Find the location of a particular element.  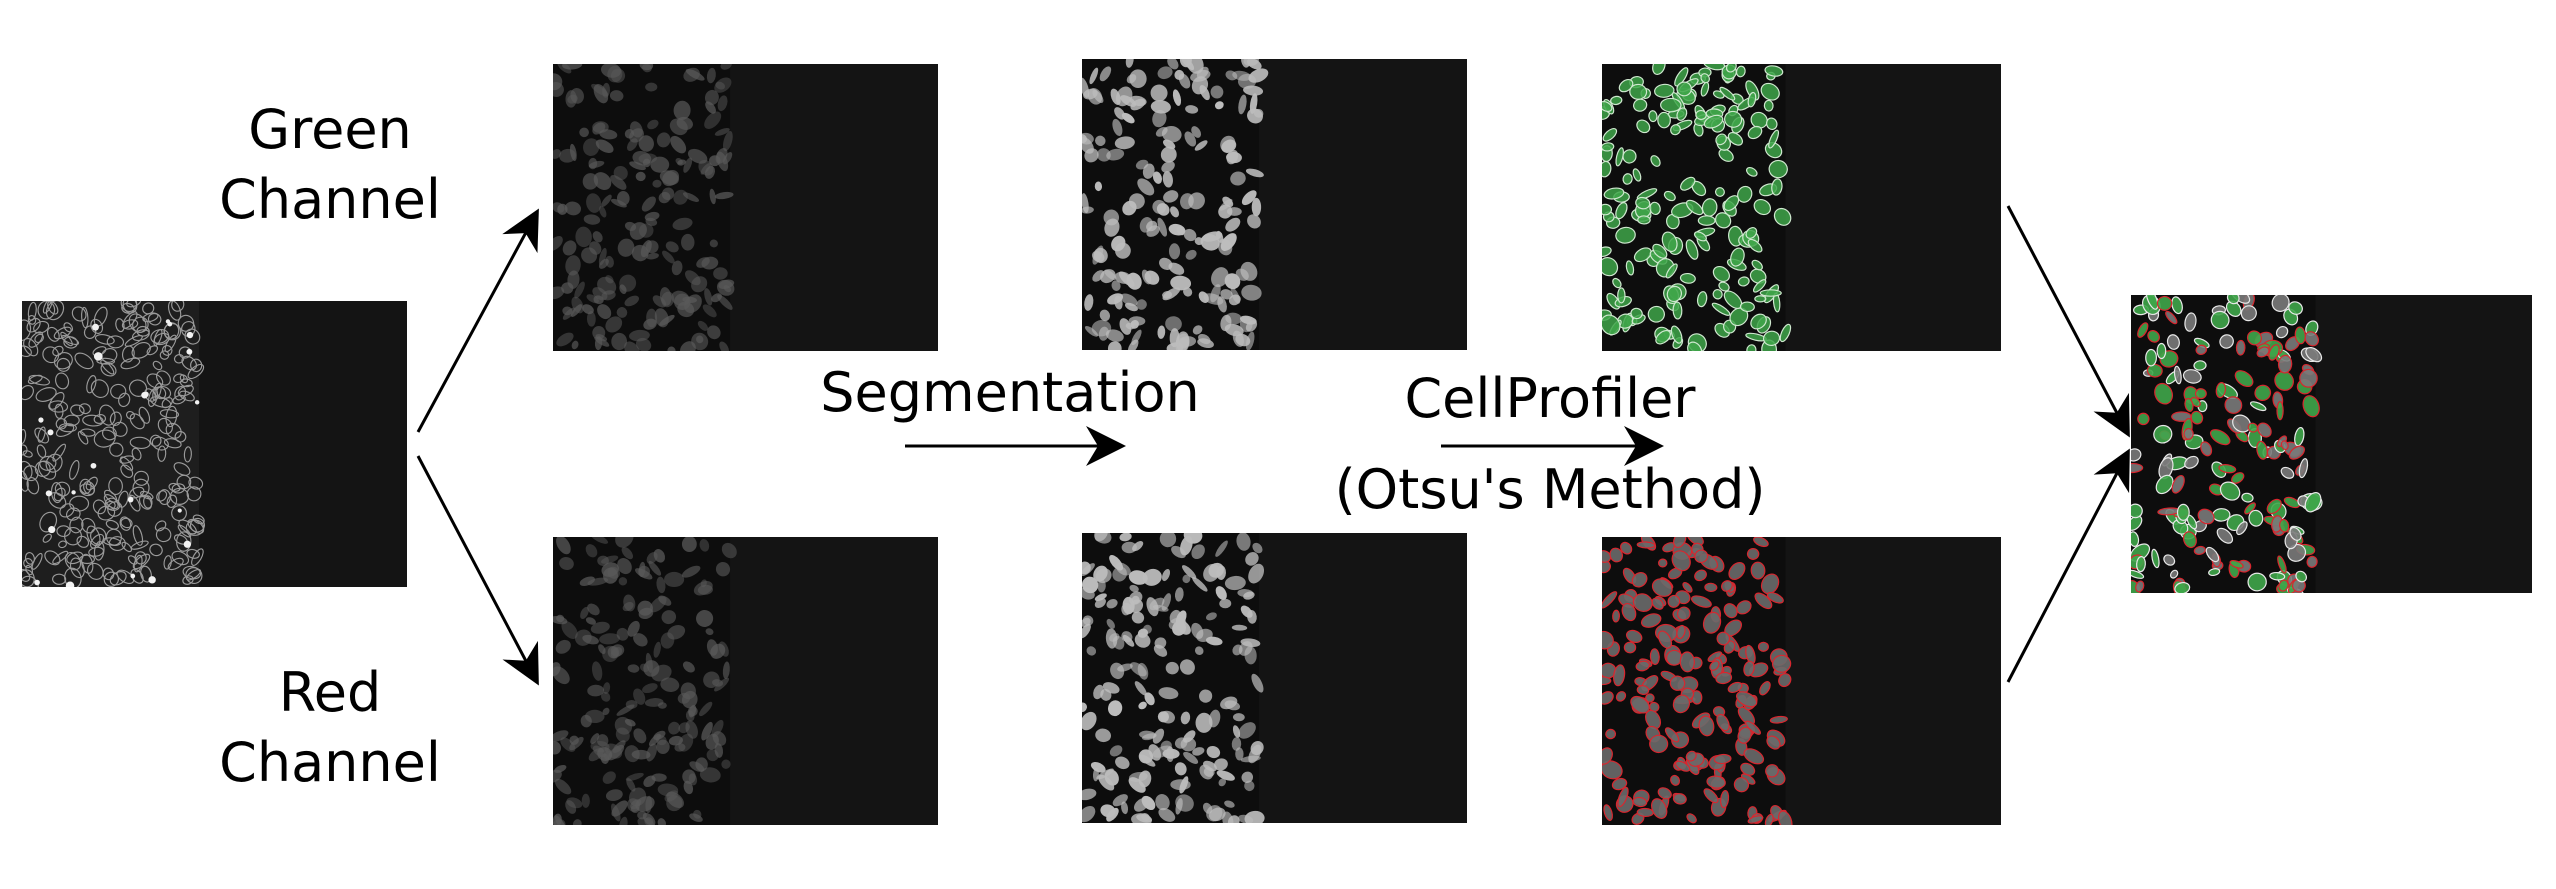

red-channel-otsu-image is located at coordinates (1801, 681).